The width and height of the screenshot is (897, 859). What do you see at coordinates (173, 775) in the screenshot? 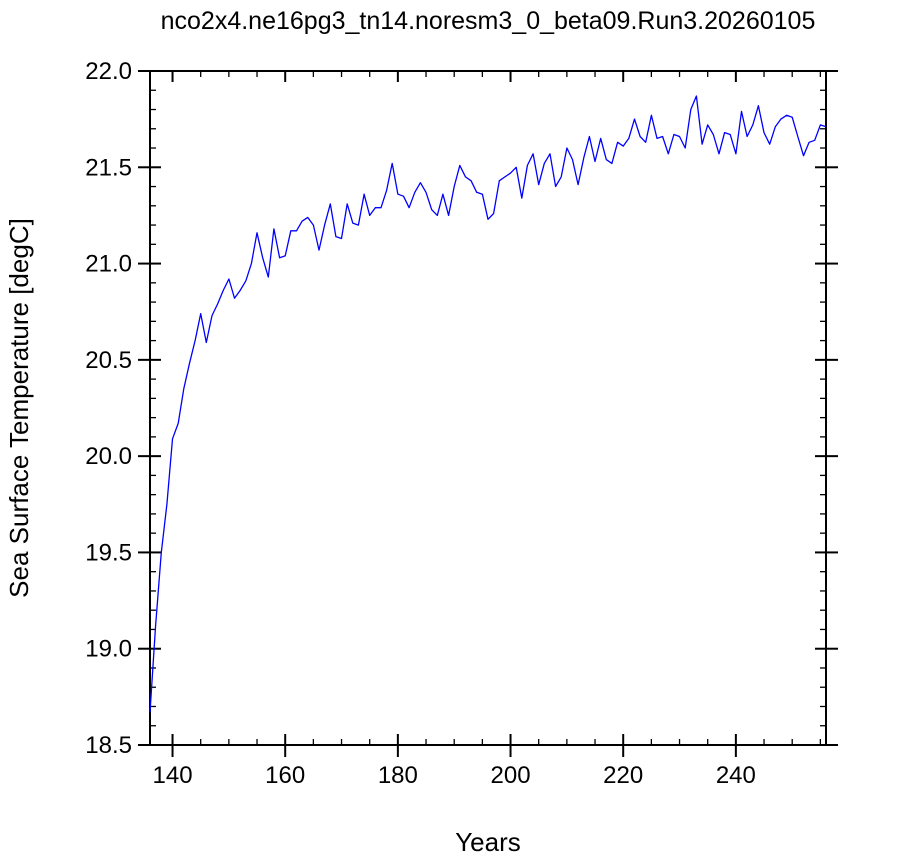
I see `x-tick-label: 140` at bounding box center [173, 775].